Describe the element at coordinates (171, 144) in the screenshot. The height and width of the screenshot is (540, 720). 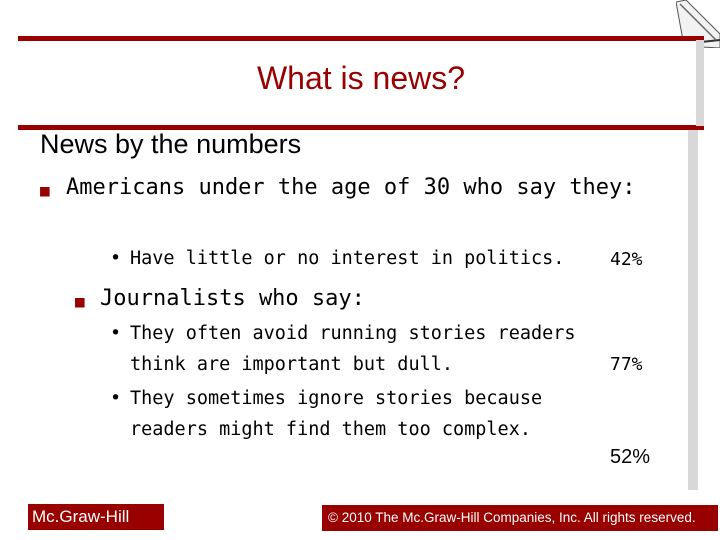
I see `slide-subtitle: News by the numbers` at that location.